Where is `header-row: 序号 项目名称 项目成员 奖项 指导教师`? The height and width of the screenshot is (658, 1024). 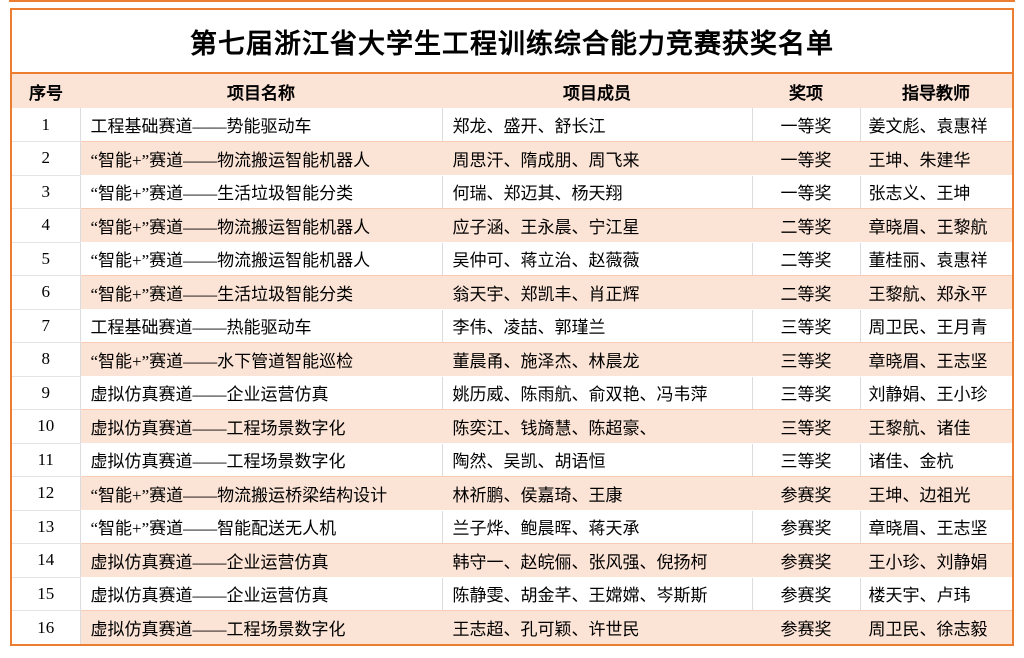
header-row: 序号 项目名称 项目成员 奖项 指导教师 is located at coordinates (512, 91).